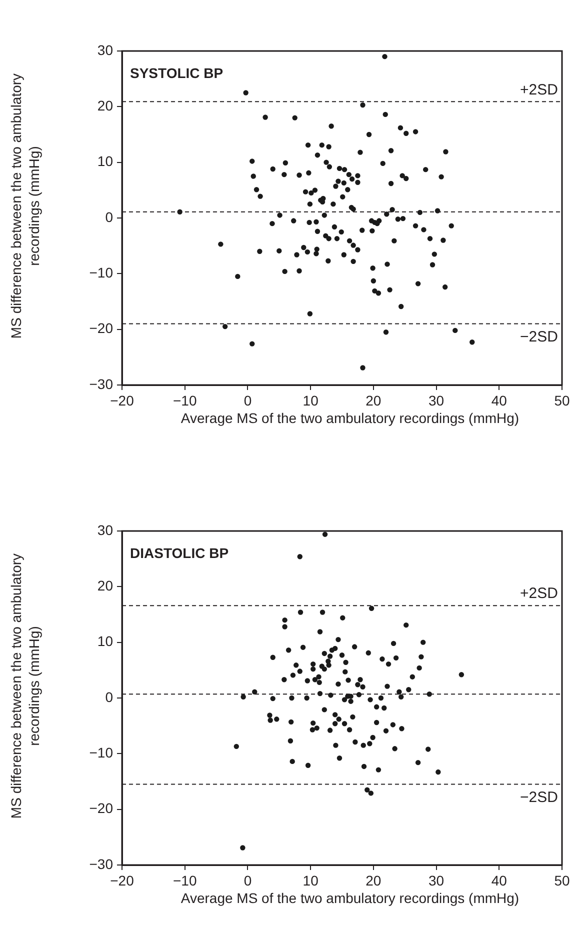 The width and height of the screenshot is (574, 932). Describe the element at coordinates (179, 552) in the screenshot. I see `annotation: DIASTOLIC BP` at that location.